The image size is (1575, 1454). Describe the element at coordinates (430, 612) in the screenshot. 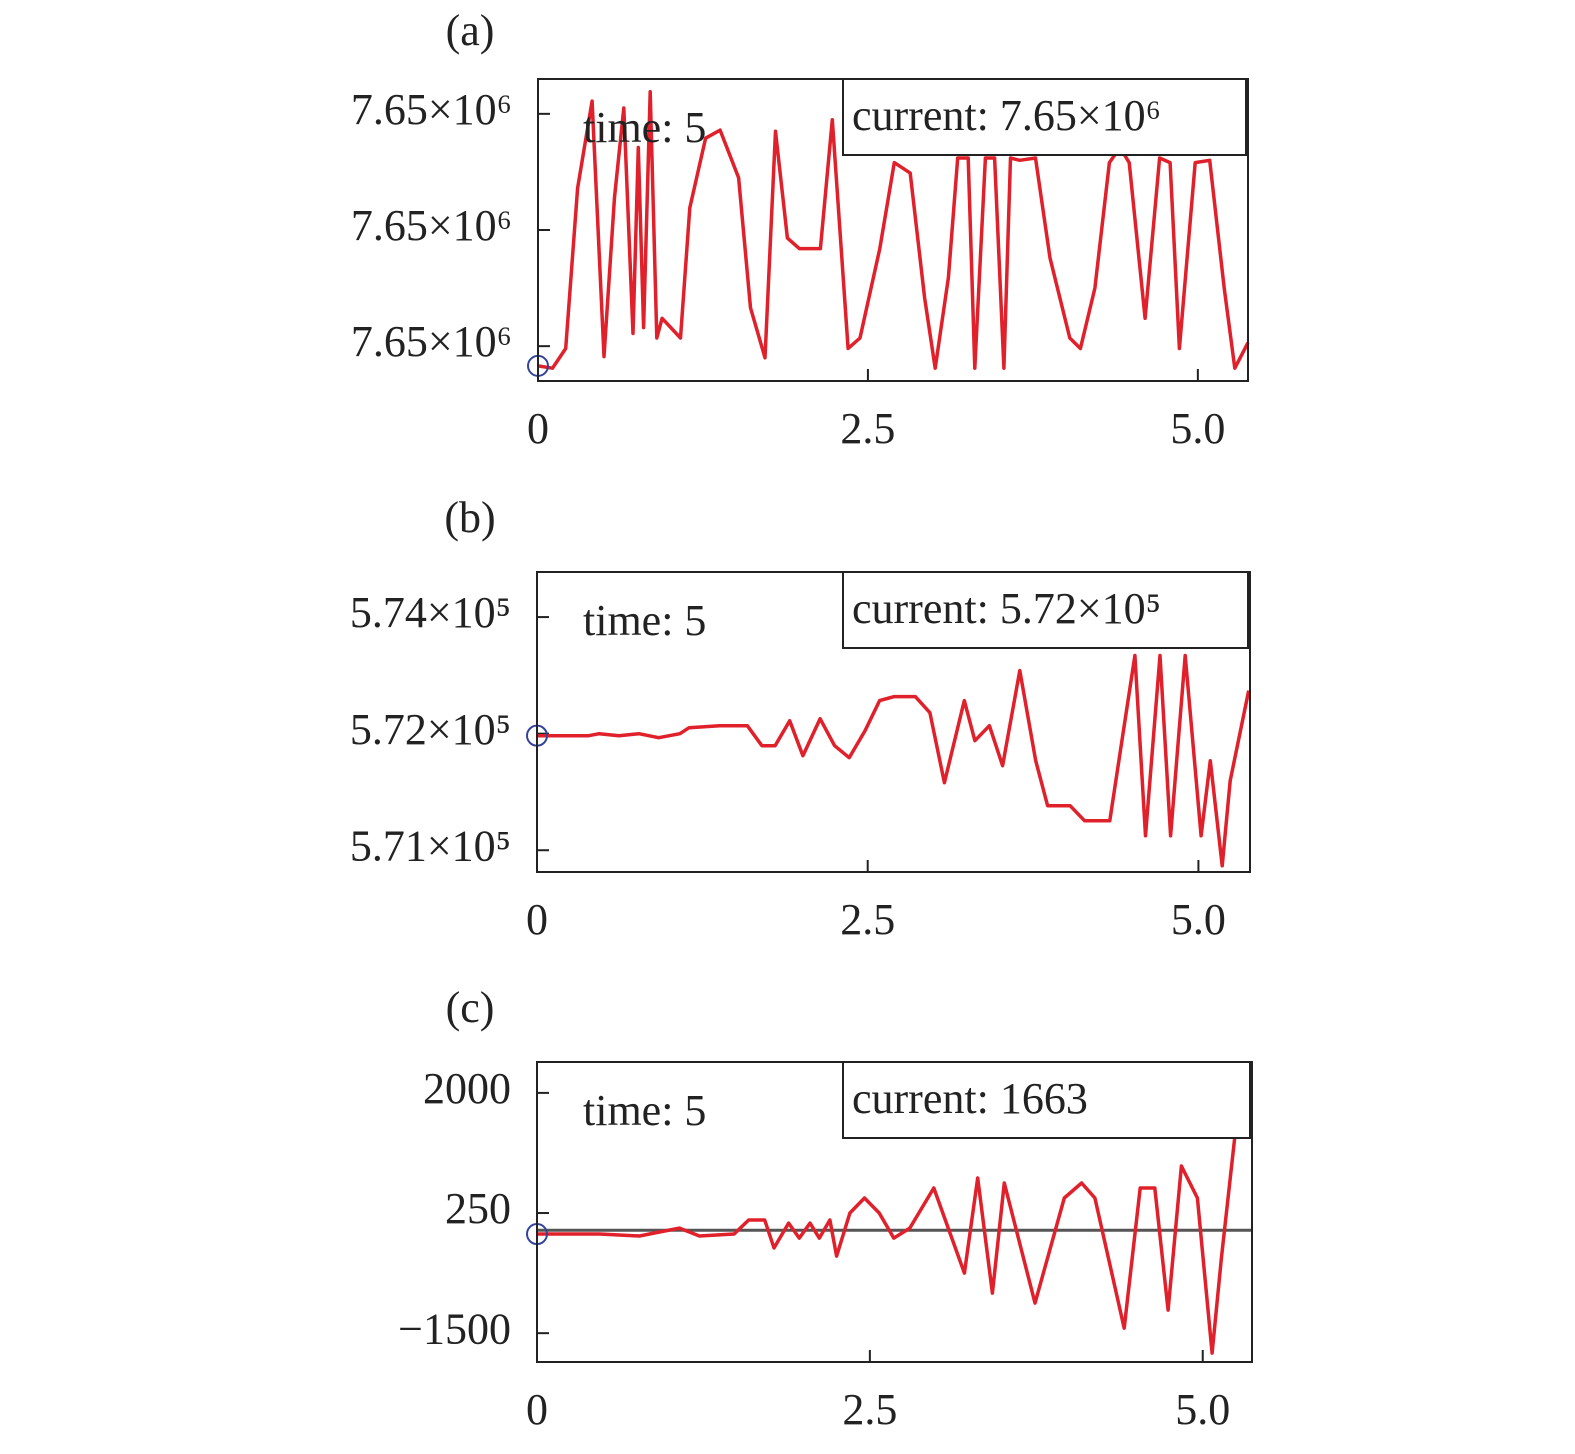

I see `y-tick-label: 5.74×10⁵` at that location.